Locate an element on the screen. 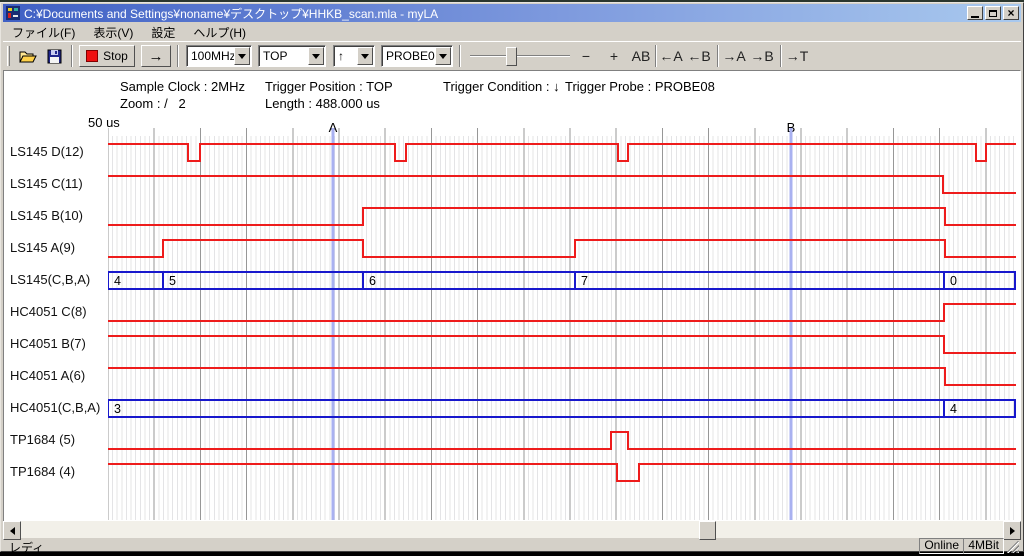  open-folder-icon is located at coordinates (27, 56).